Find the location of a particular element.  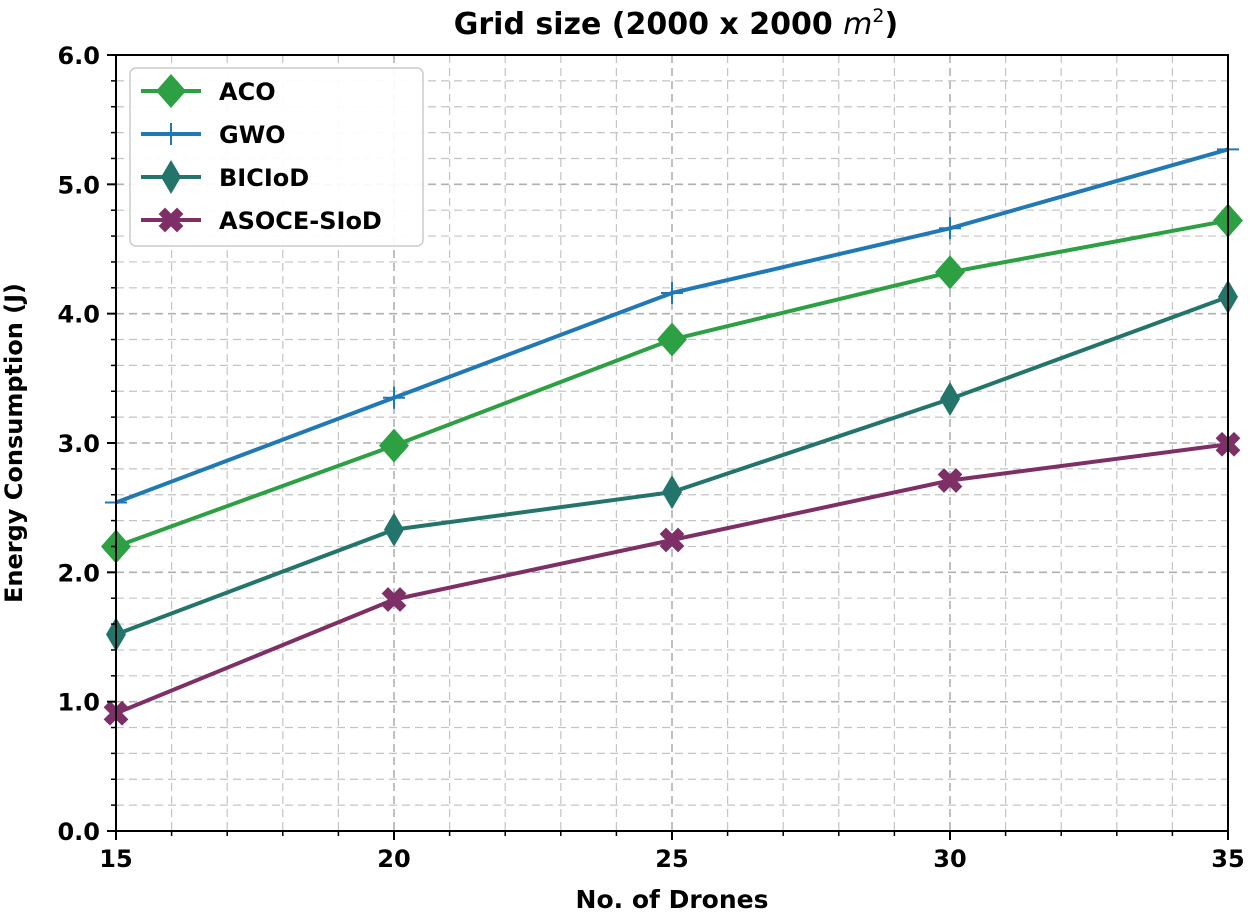

x-axis-label: No. of Drones is located at coordinates (672, 899).